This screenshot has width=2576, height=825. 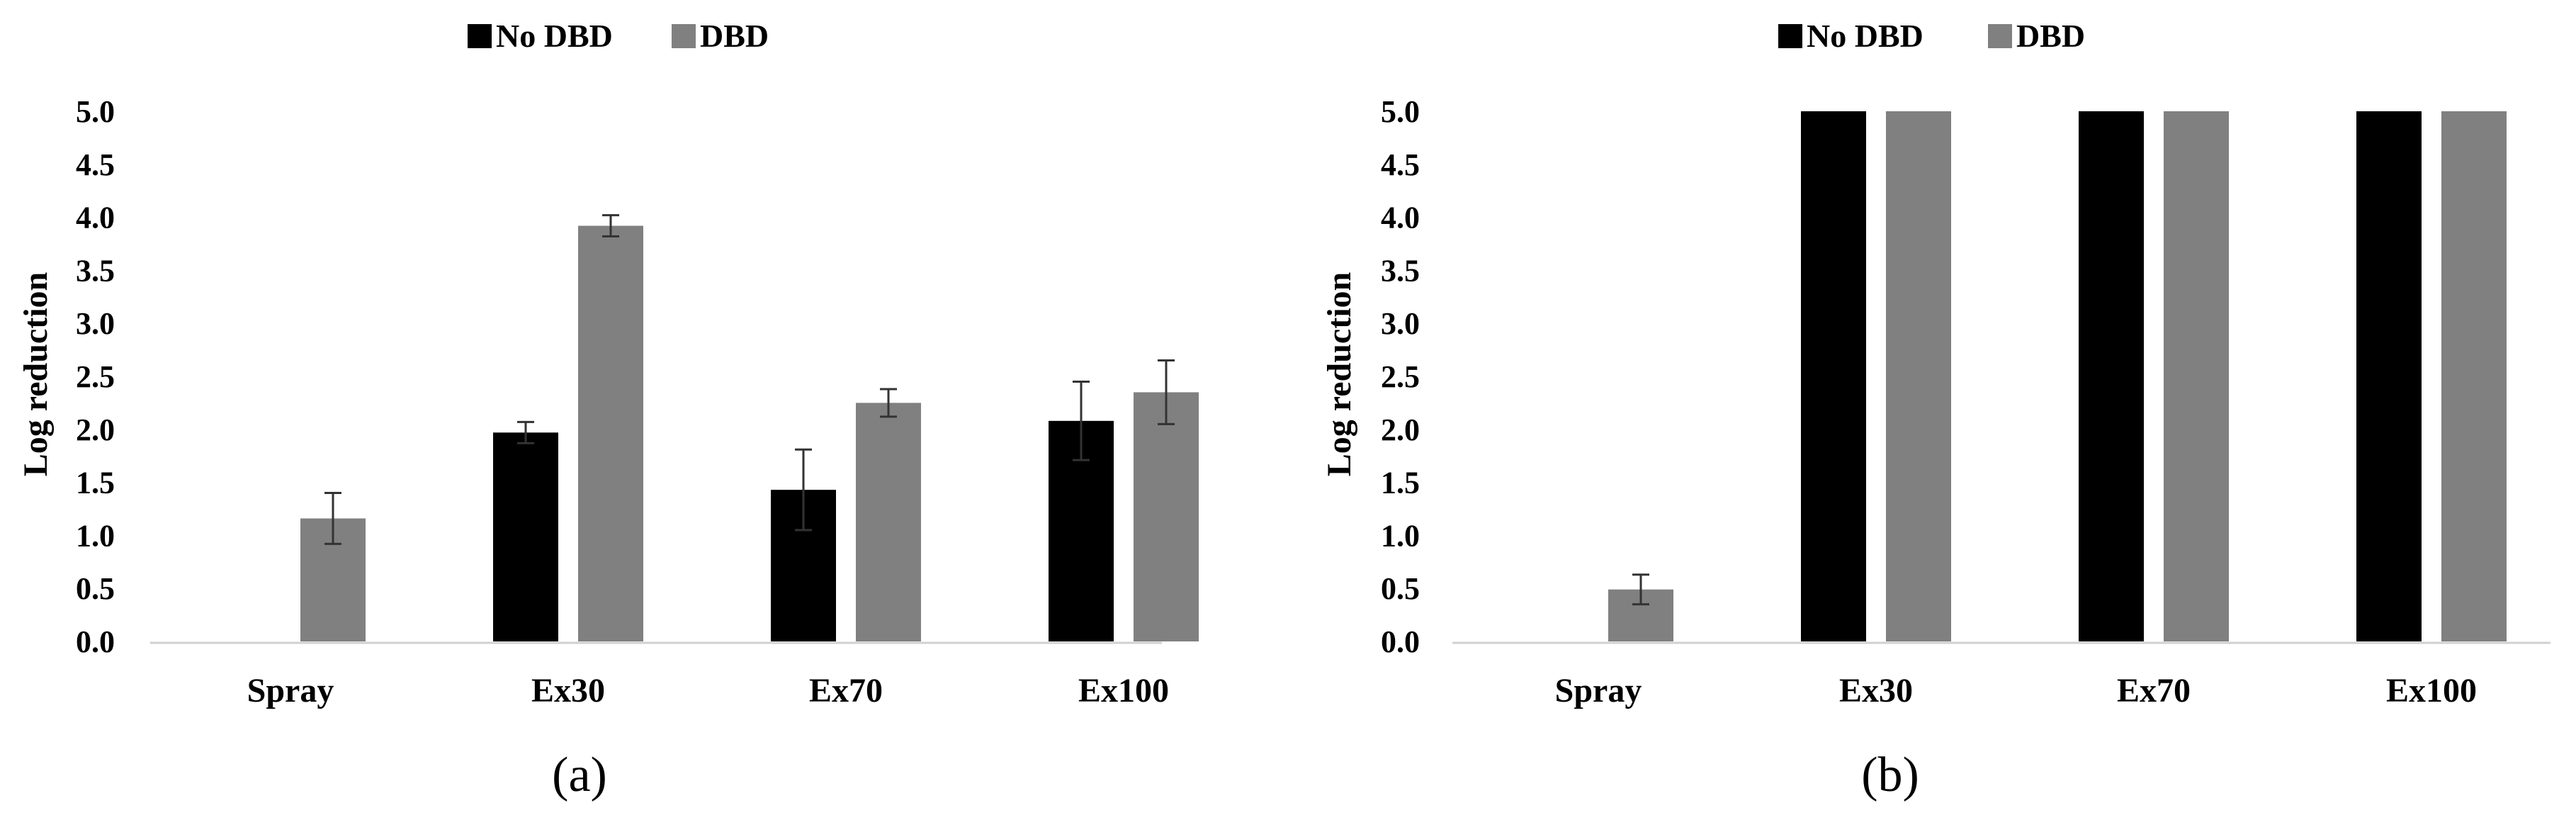 I want to click on error-bar-no-dbd-ex100, so click(x=1081, y=420).